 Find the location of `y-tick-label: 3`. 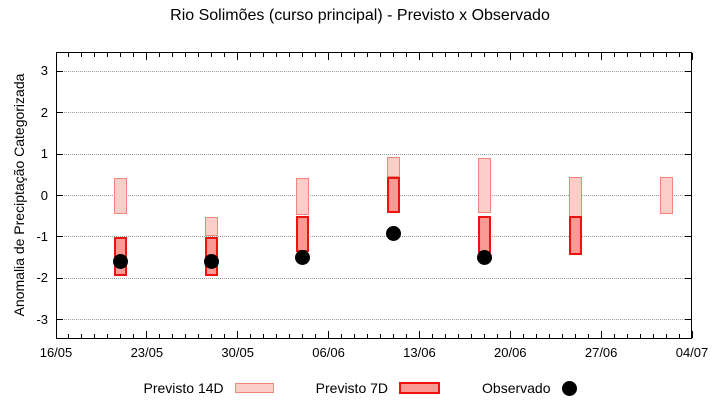

y-tick-label: 3 is located at coordinates (44, 71).